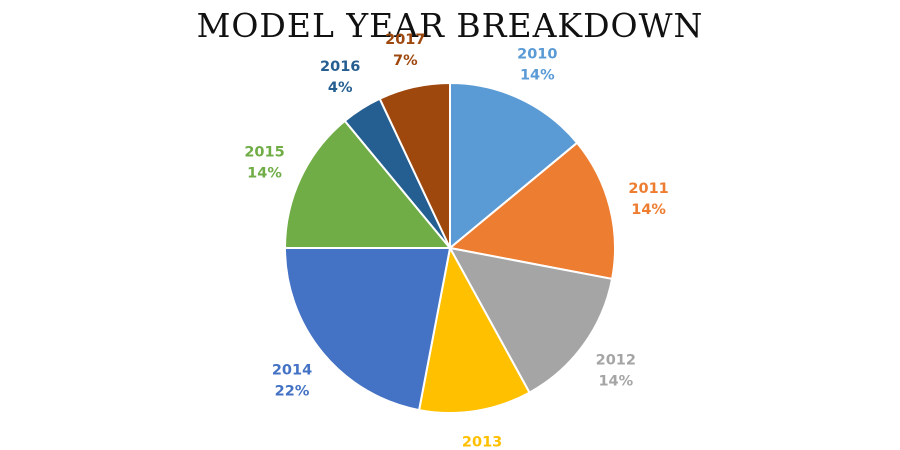 This screenshot has width=900, height=450. What do you see at coordinates (340, 88) in the screenshot?
I see `data-label-percent: 4%` at bounding box center [340, 88].